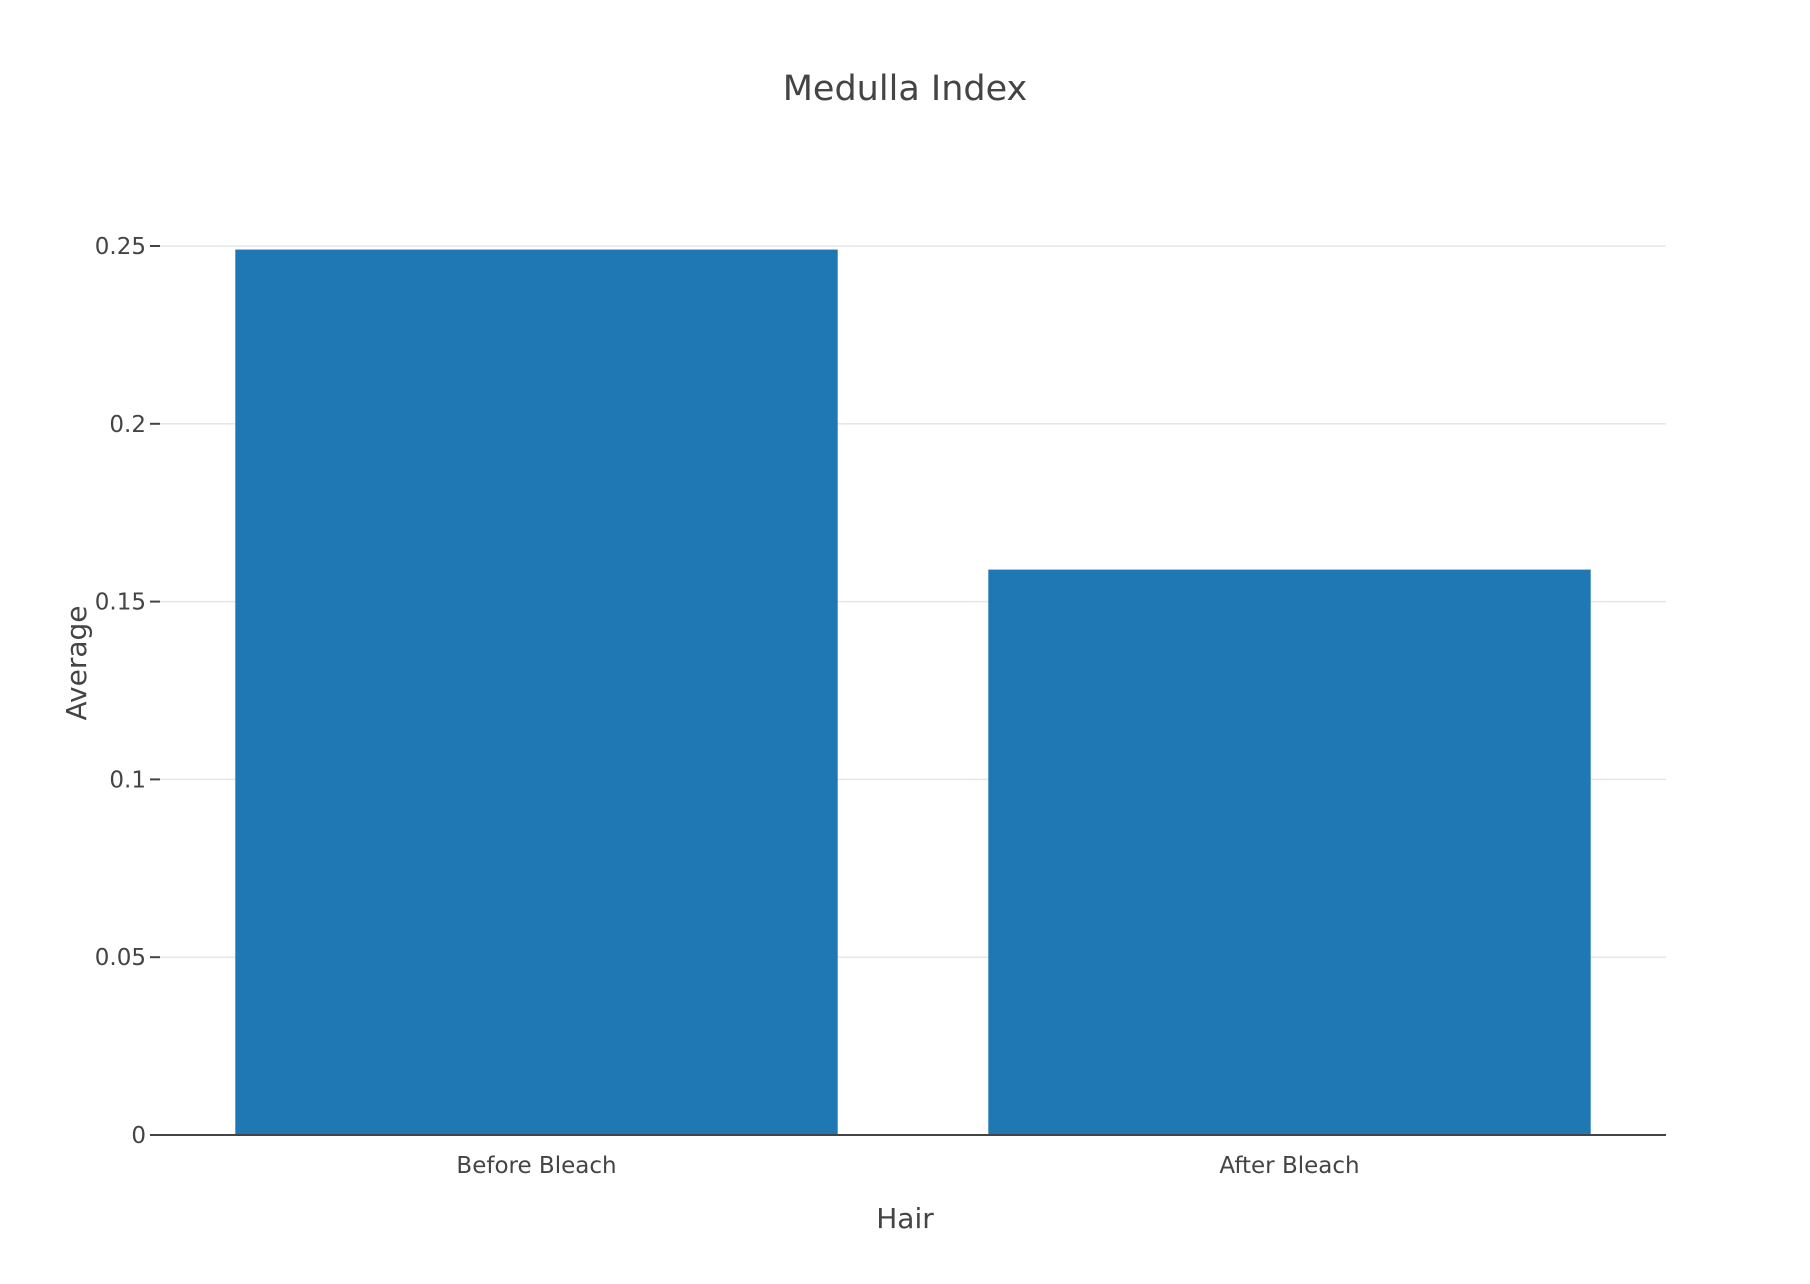 The image size is (1810, 1284). I want to click on y-axis-title: Average, so click(76, 663).